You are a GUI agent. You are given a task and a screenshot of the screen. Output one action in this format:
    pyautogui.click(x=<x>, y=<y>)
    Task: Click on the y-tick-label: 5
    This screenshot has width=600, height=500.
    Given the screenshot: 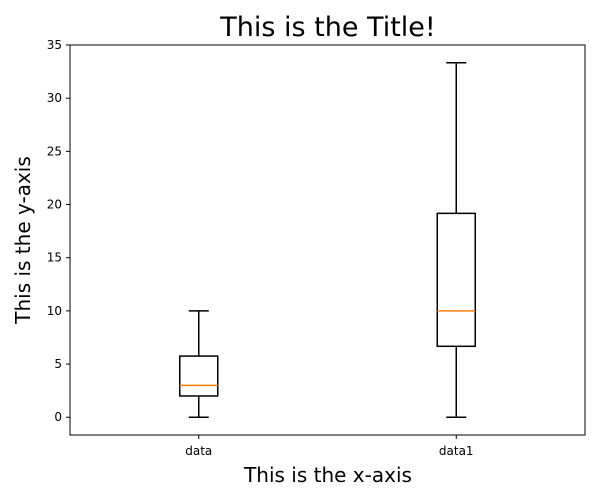 What is the action you would take?
    pyautogui.click(x=58, y=364)
    